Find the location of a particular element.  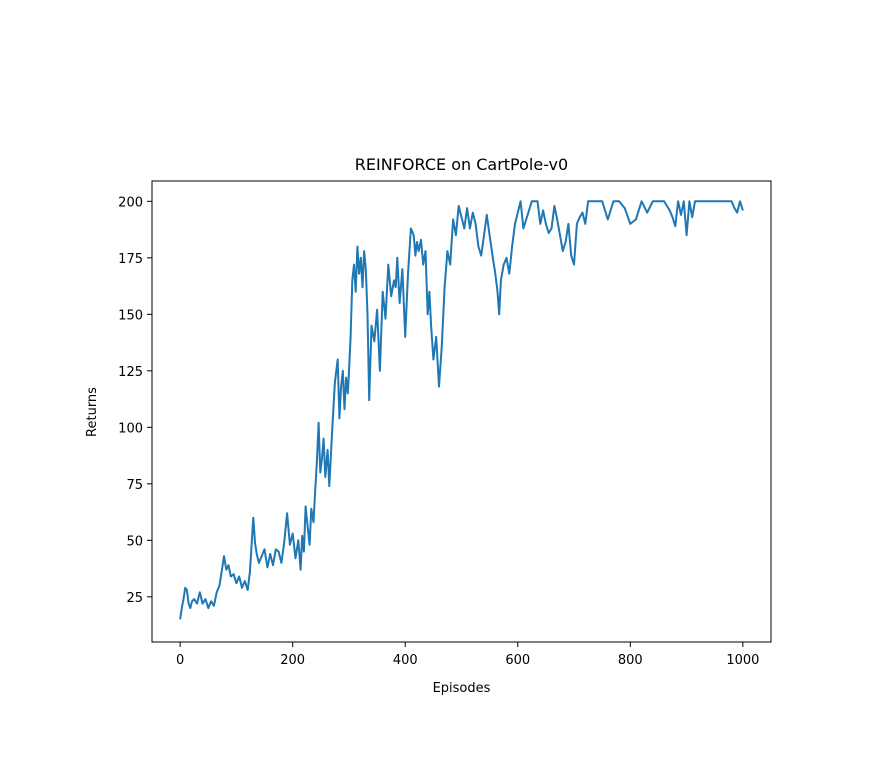

y-tick-label-125: 125 is located at coordinates (130, 372).